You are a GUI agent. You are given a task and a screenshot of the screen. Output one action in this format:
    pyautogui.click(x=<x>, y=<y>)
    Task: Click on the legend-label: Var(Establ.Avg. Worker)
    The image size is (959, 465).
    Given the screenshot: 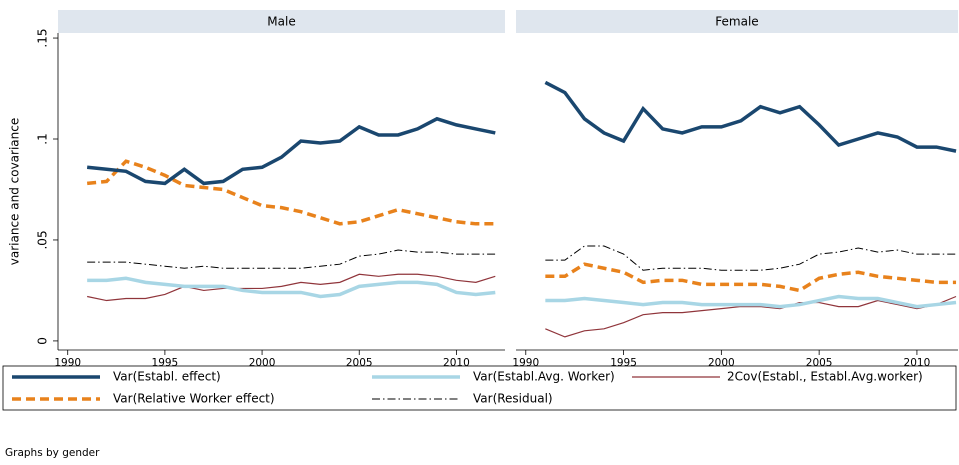 What is the action you would take?
    pyautogui.click(x=544, y=377)
    